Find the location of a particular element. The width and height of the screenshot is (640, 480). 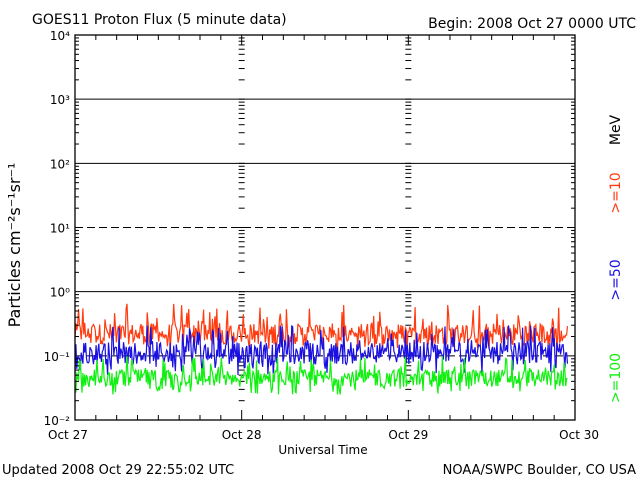

x-tick-label: Oct 30 is located at coordinates (579, 435).